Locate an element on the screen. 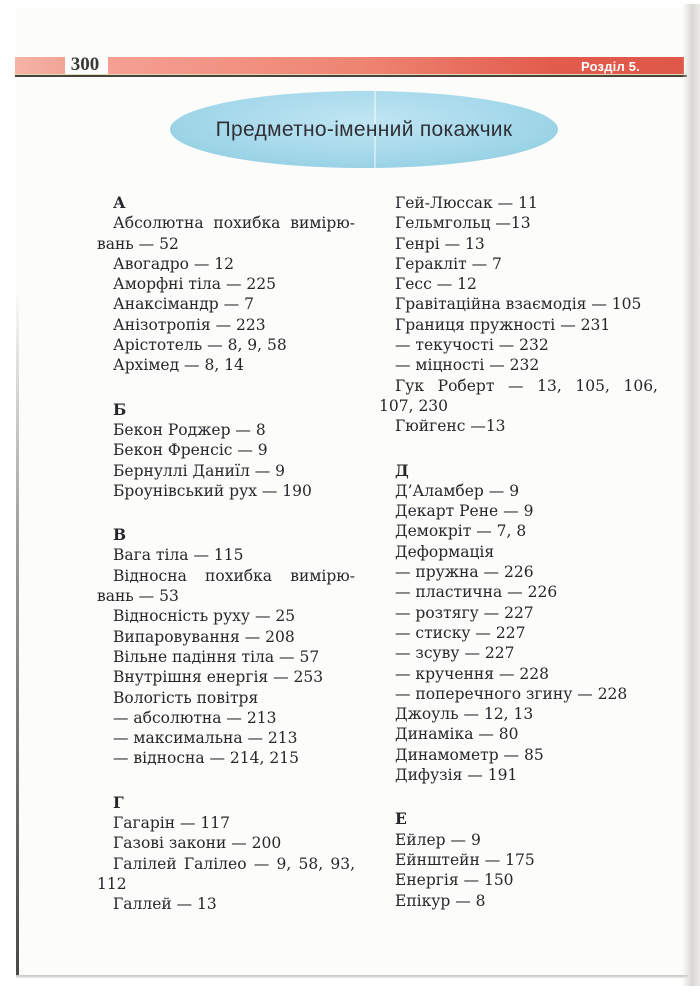 The image size is (700, 998). index-entry: Внутрішня енергія — 253 is located at coordinates (218, 677).